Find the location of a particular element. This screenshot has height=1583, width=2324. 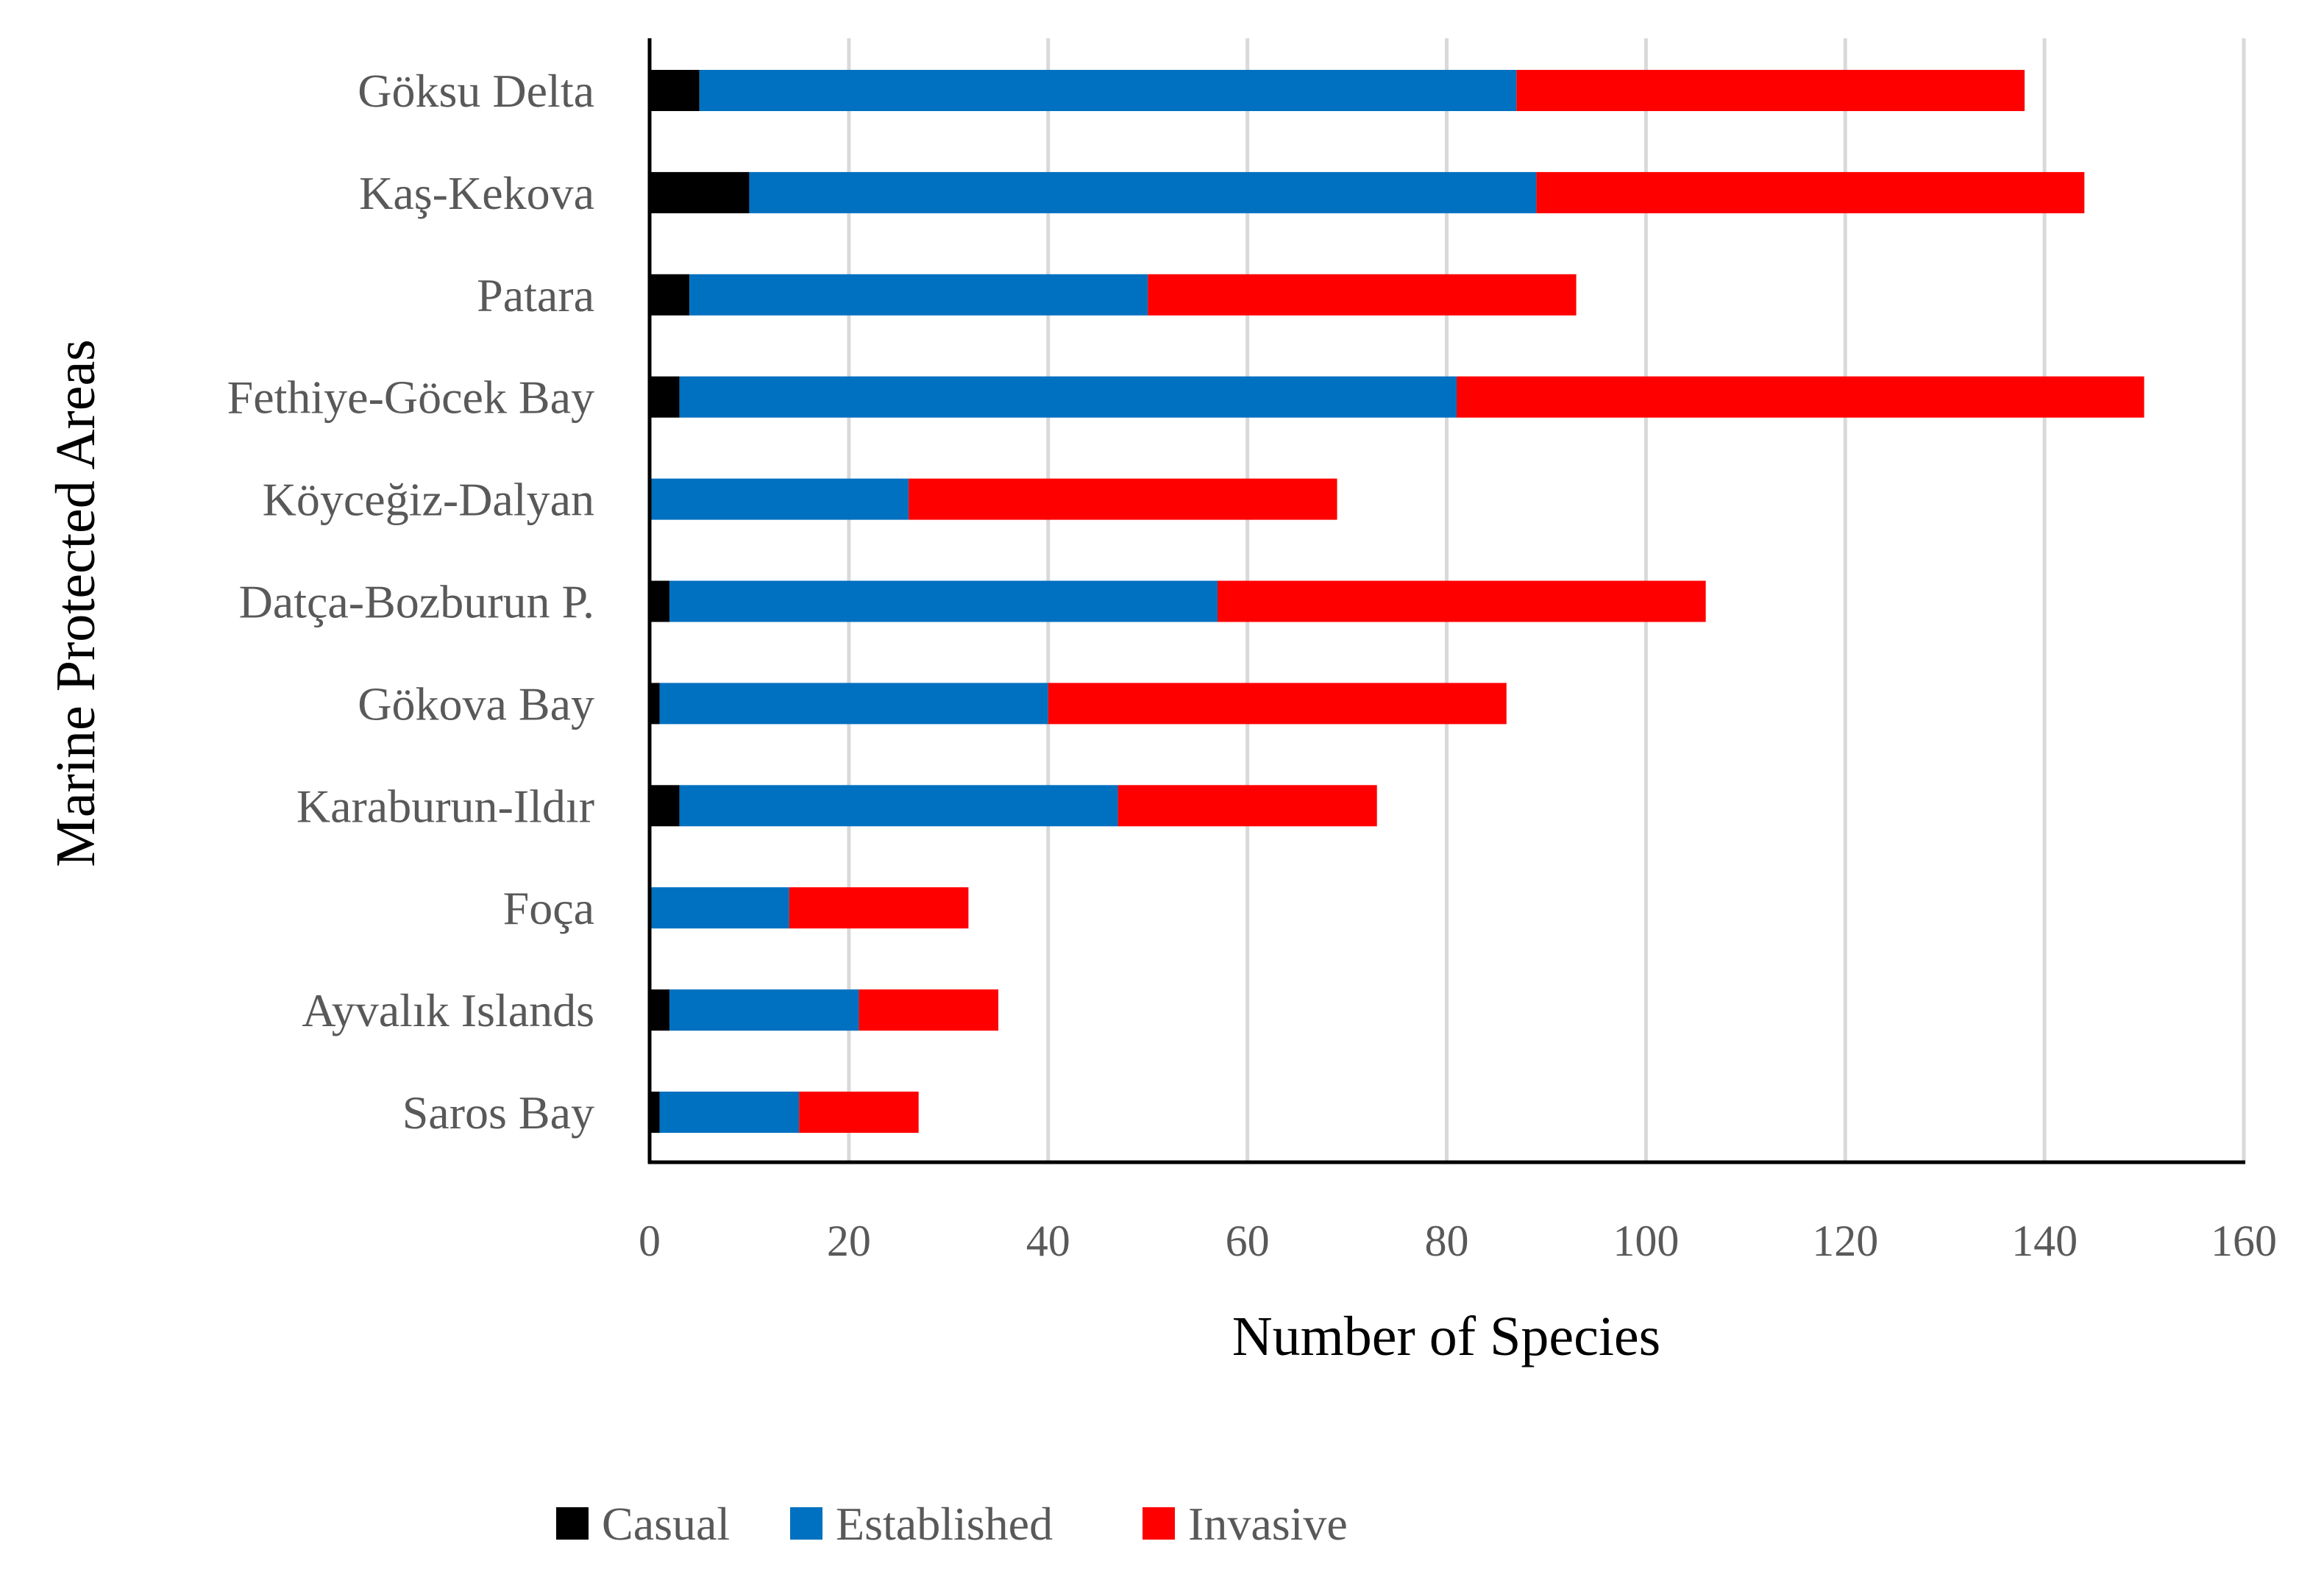

legend-label-casual: Casual is located at coordinates (666, 1524).